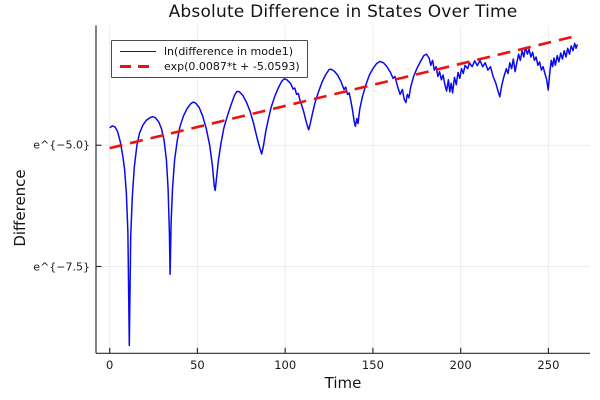 This screenshot has height=400, width=600. I want to click on legend-label: ln(difference in mode1), so click(229, 51).